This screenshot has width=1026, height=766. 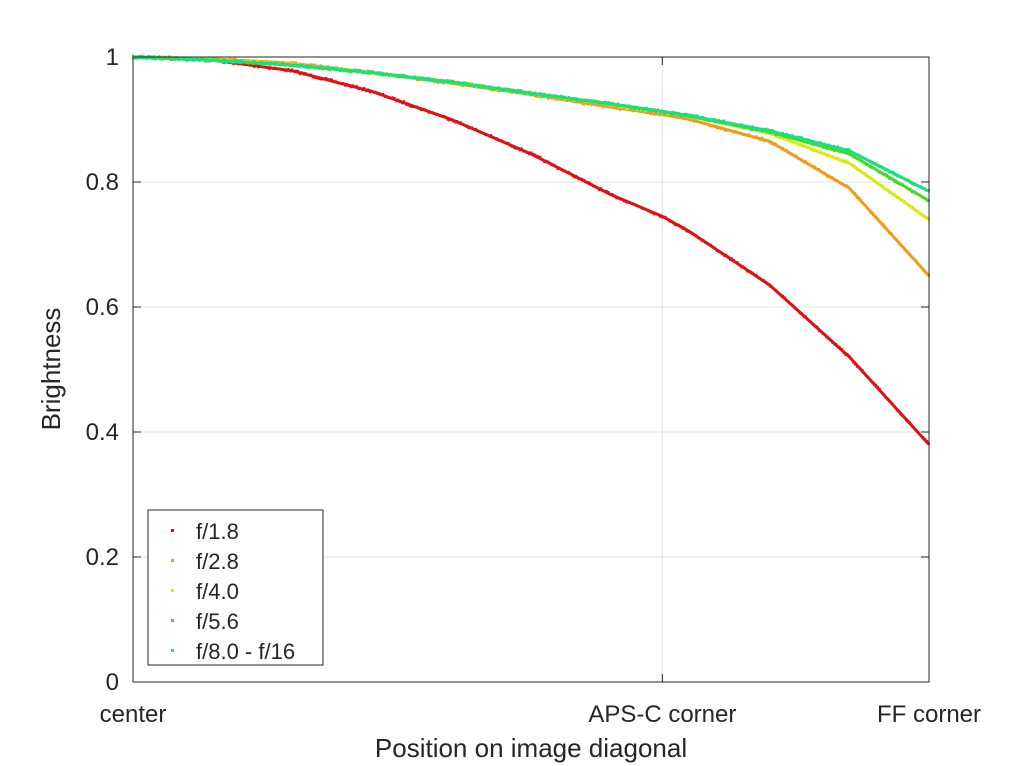 What do you see at coordinates (245, 651) in the screenshot?
I see `legend-label: f/8.0 - f/16` at bounding box center [245, 651].